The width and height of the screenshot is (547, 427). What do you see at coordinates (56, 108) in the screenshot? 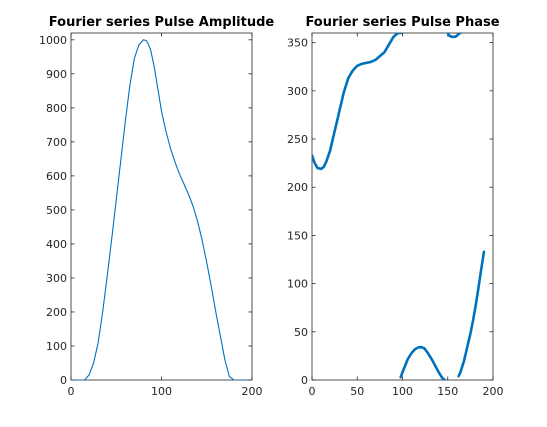
I see `amplitude-ytick-label: 800` at bounding box center [56, 108].